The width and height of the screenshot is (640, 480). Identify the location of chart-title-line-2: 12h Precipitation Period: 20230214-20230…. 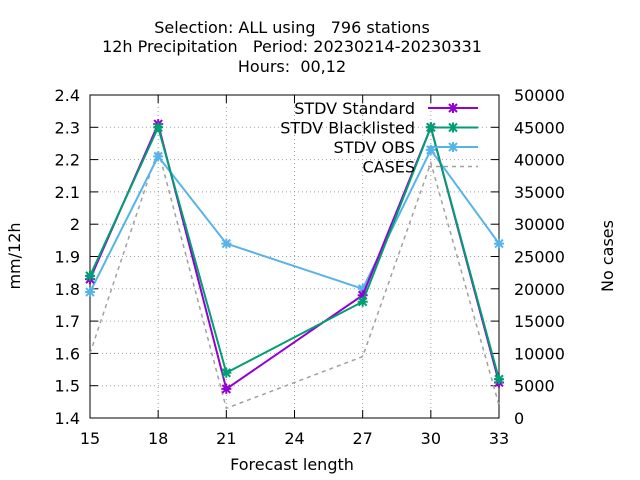
(292, 46).